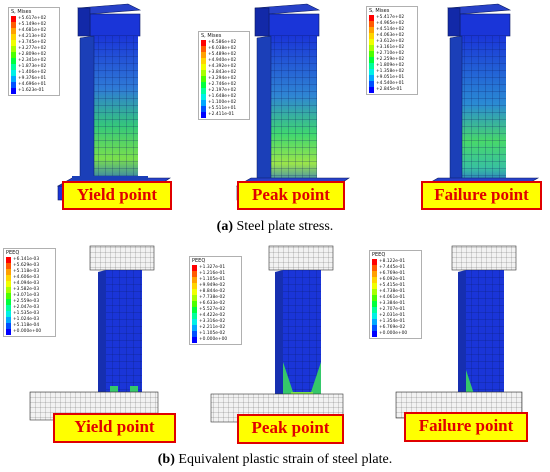 The image size is (550, 472). What do you see at coordinates (395, 268) in the screenshot?
I see `legend-row: +7.445e-01` at bounding box center [395, 268].